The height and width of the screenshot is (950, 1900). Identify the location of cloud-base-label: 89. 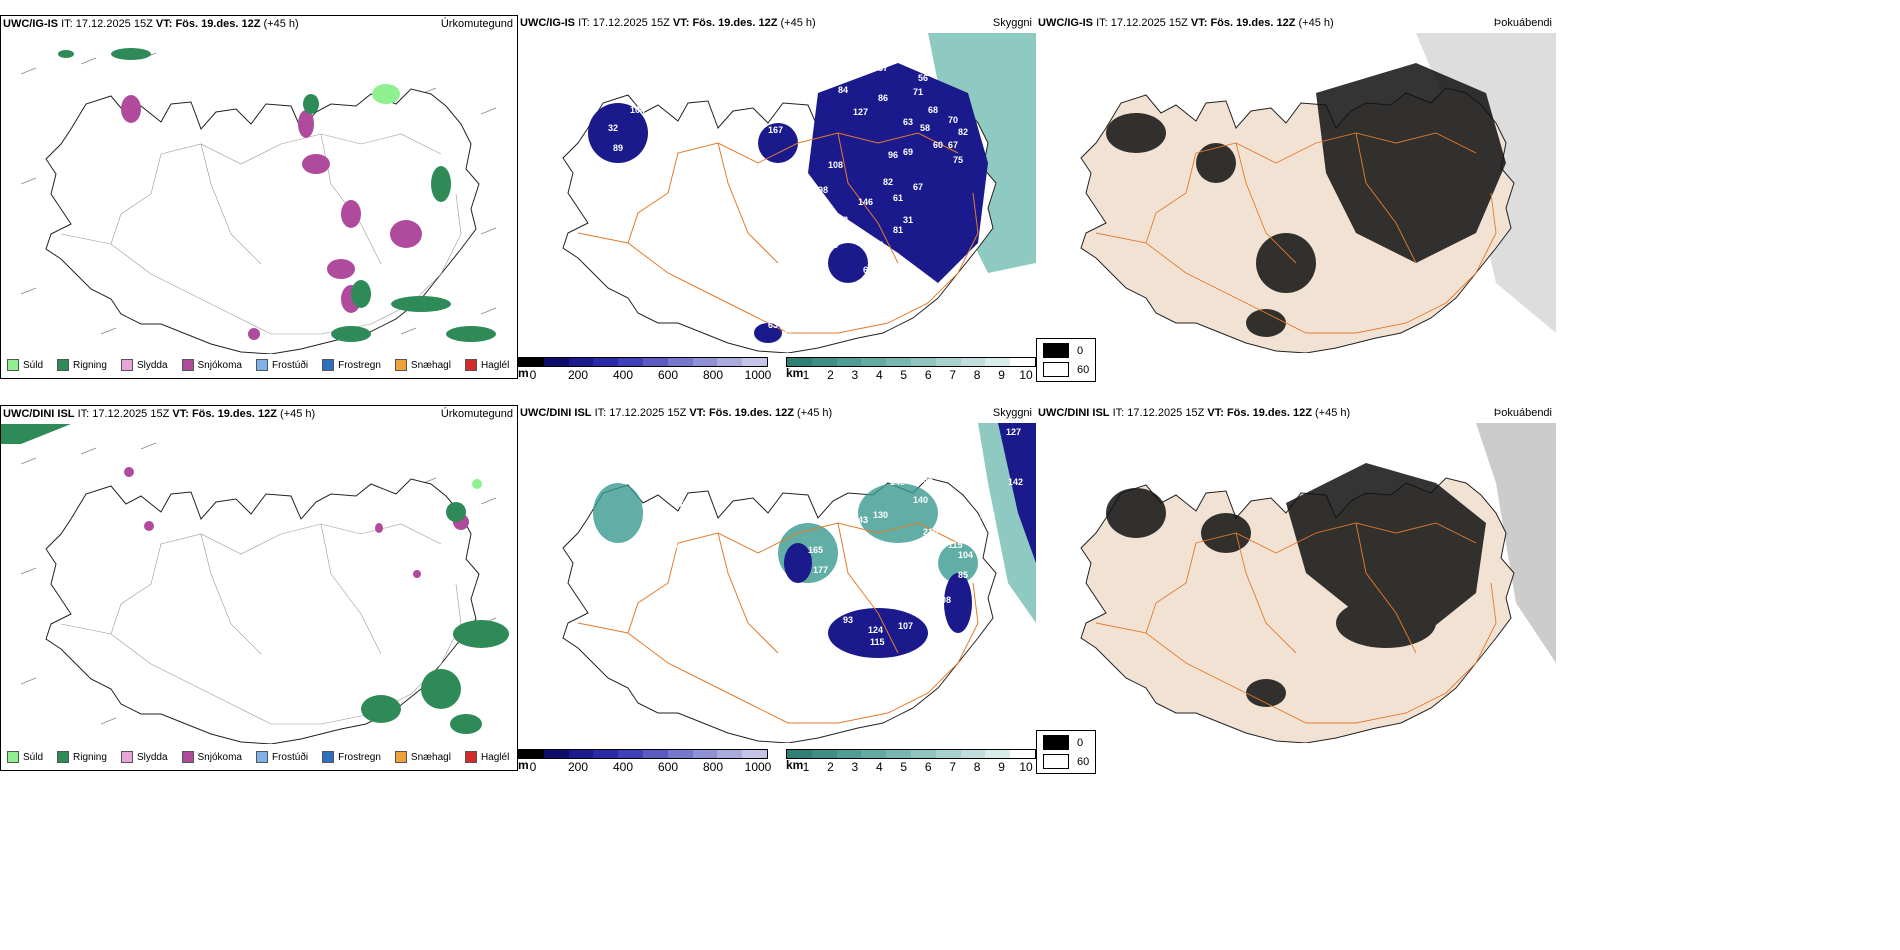
(618, 148).